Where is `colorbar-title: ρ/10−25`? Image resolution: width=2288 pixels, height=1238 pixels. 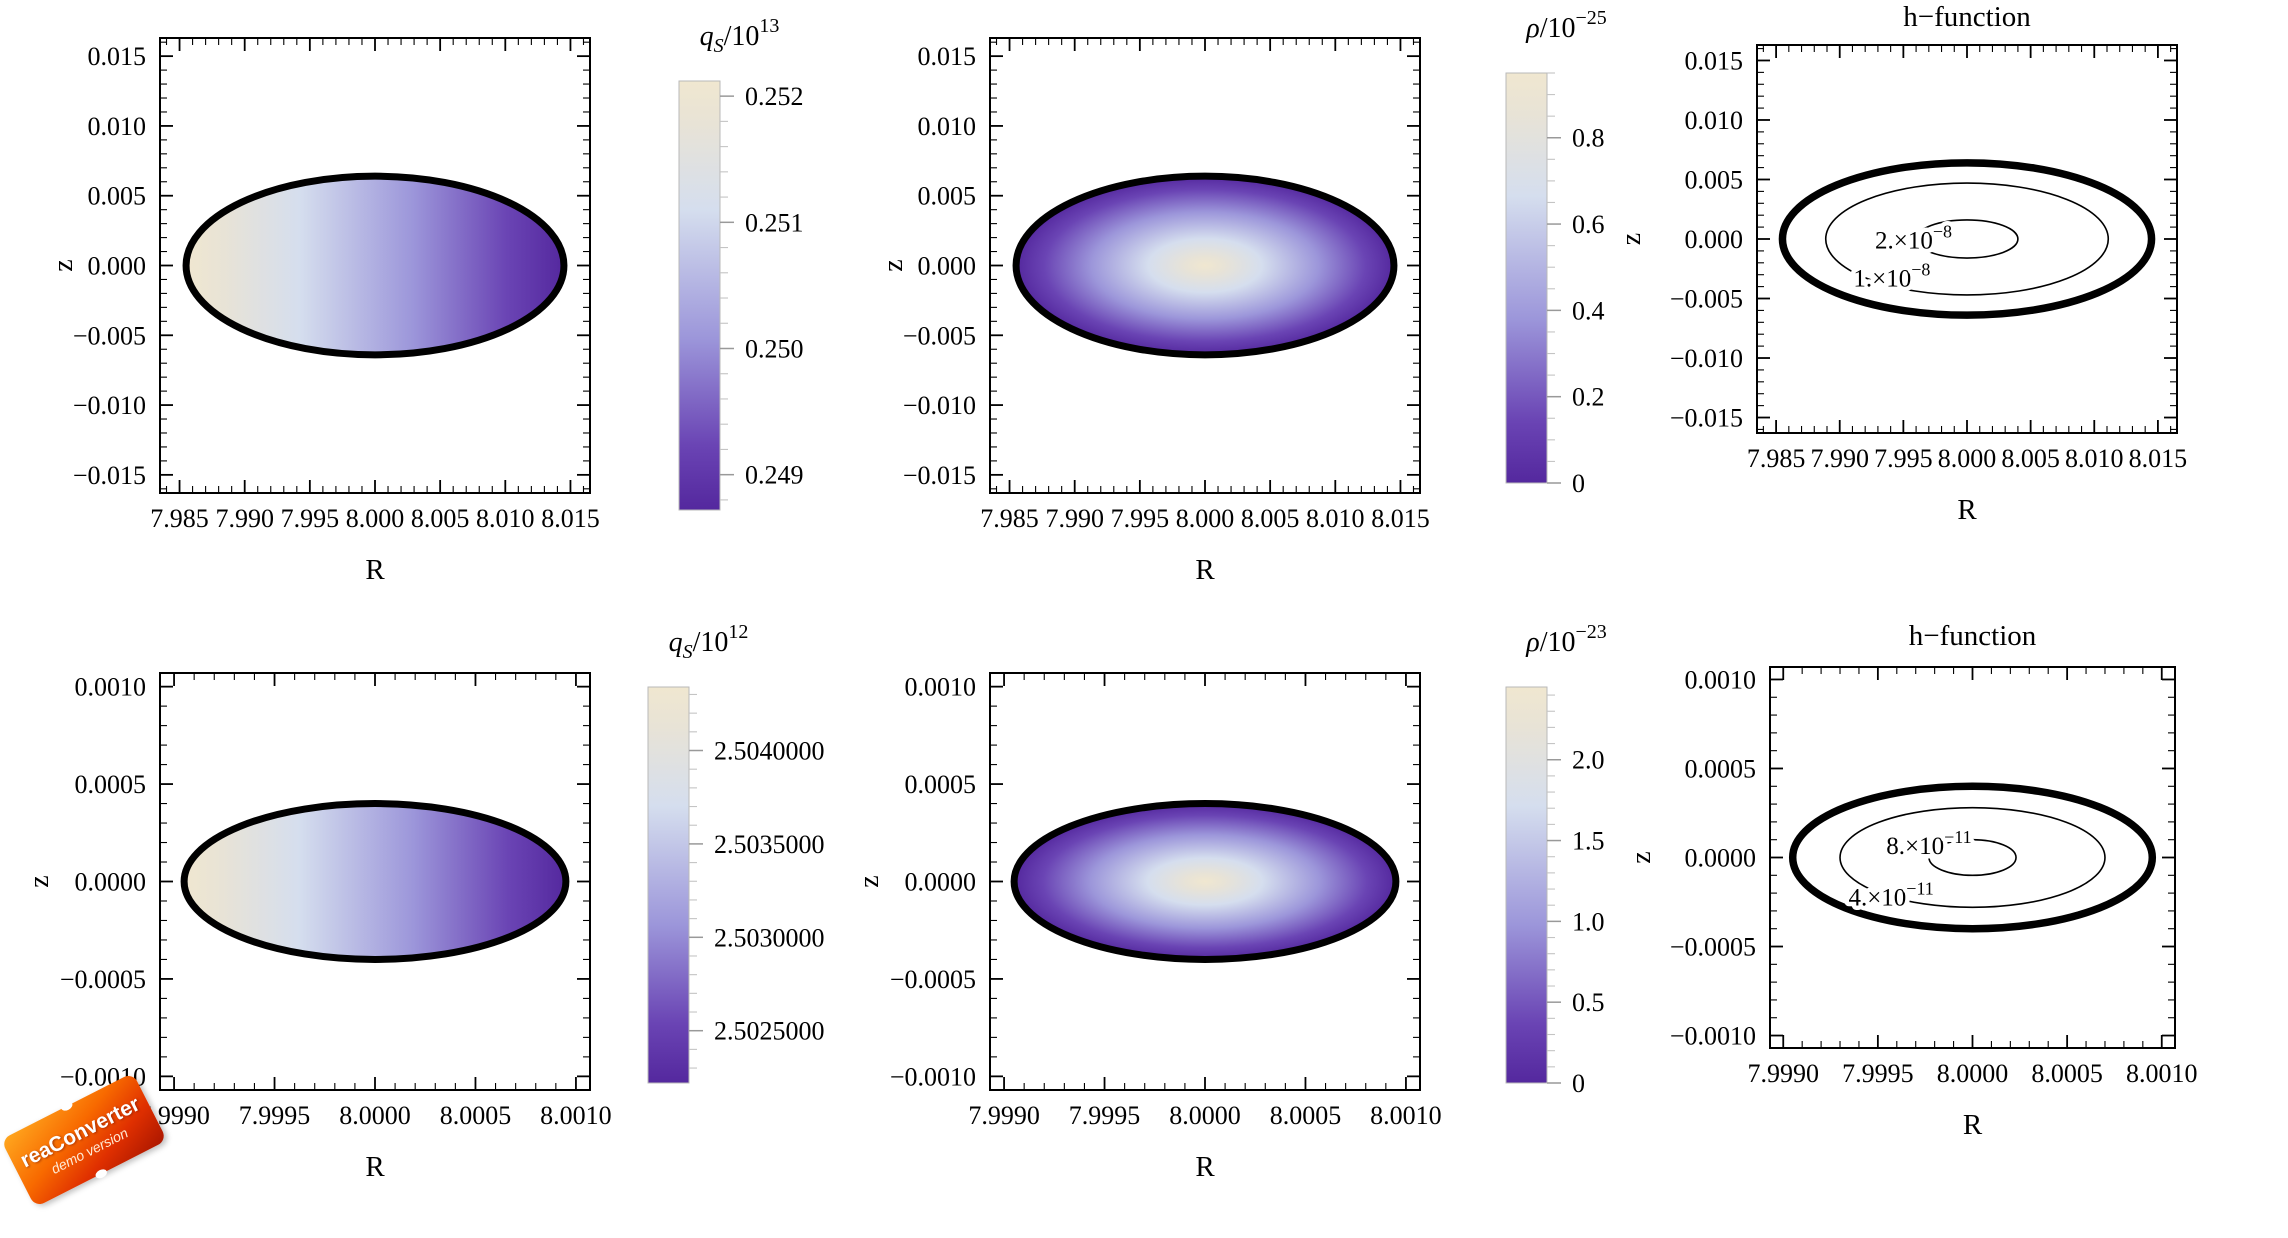
colorbar-title: ρ/10−25 is located at coordinates (1566, 25).